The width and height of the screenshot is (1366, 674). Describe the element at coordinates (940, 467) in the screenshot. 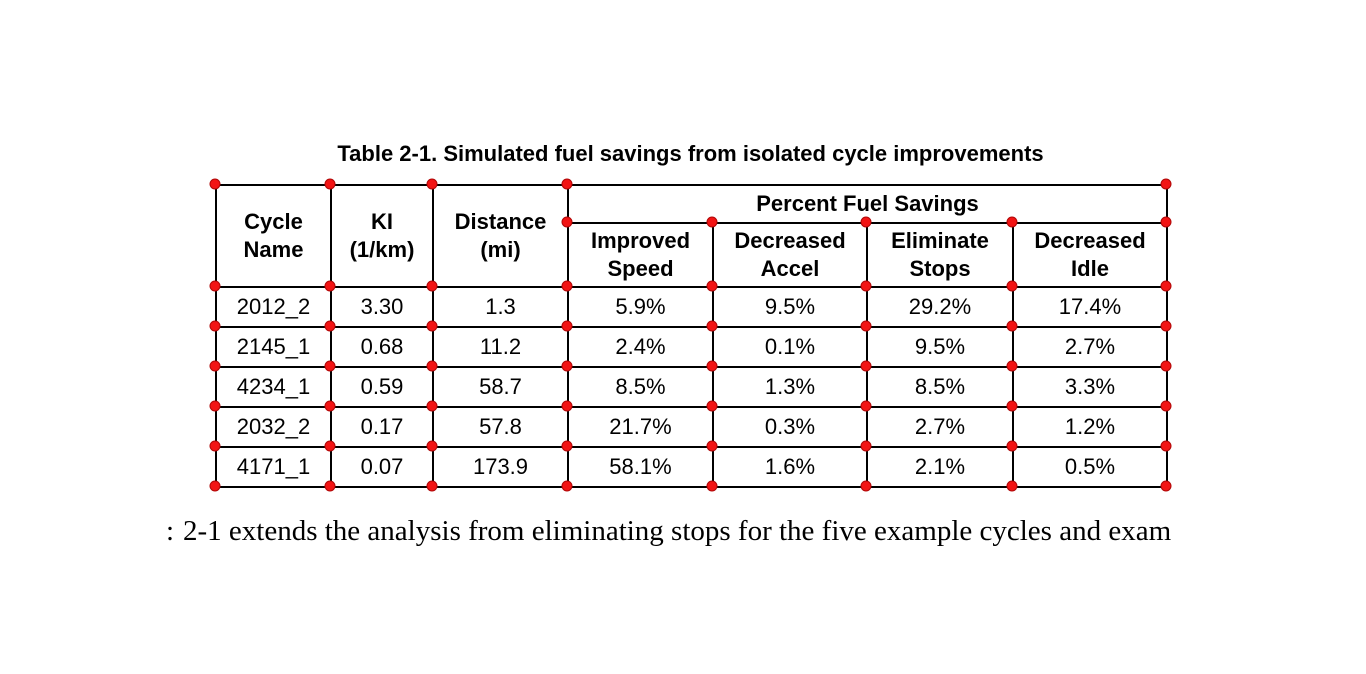

I see `cell-eliminate-stops: 2.1%` at that location.